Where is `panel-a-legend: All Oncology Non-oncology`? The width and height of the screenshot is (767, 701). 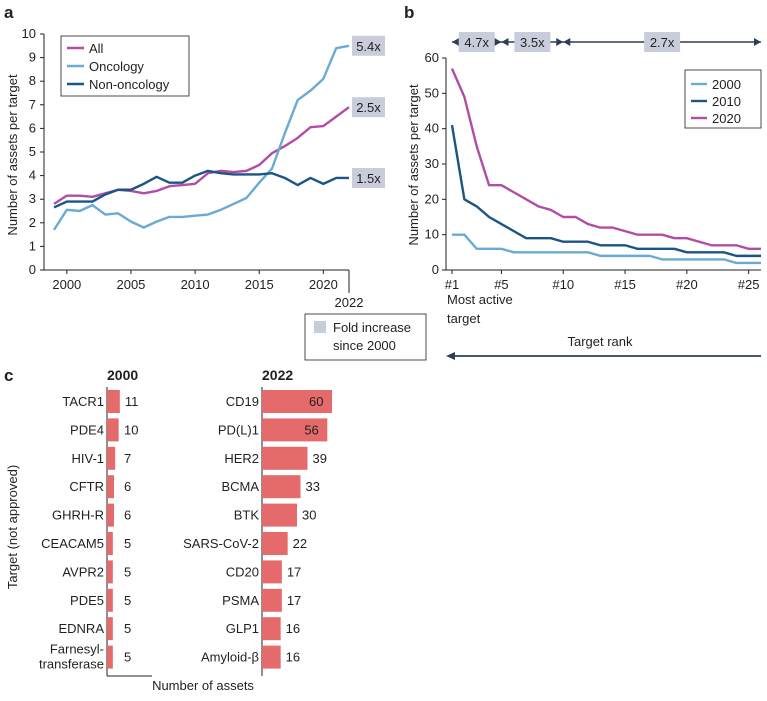 panel-a-legend: All Oncology Non-oncology is located at coordinates (125, 66).